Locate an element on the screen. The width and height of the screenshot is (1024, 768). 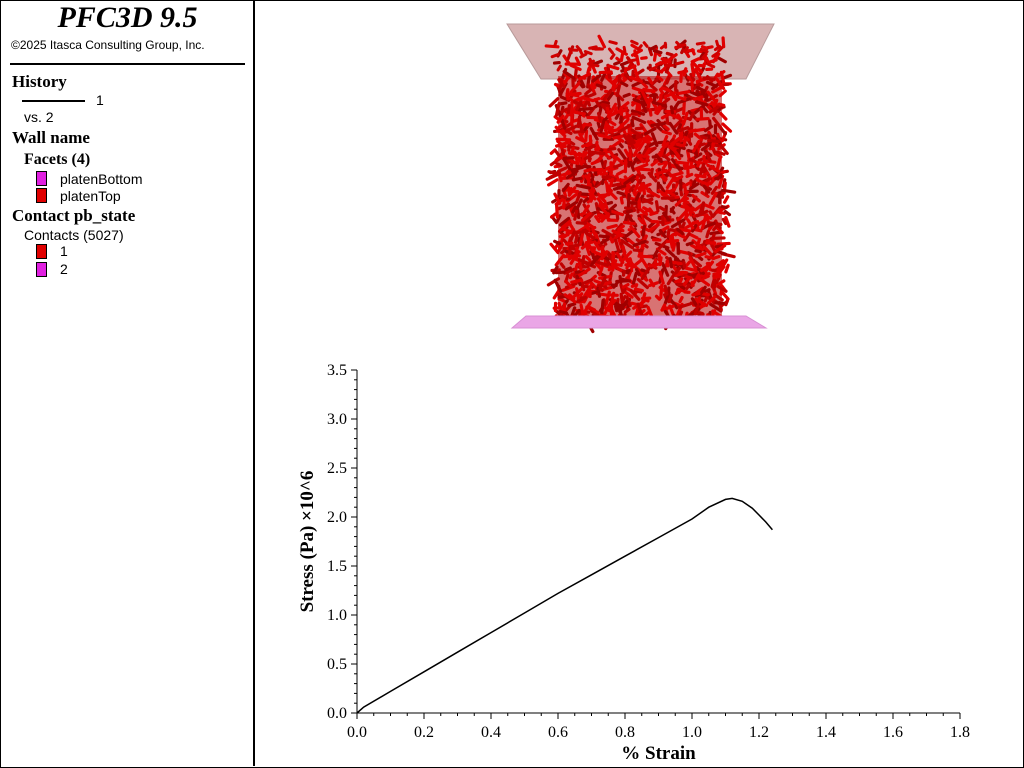
y-tick-label: 2.5 is located at coordinates (337, 468).